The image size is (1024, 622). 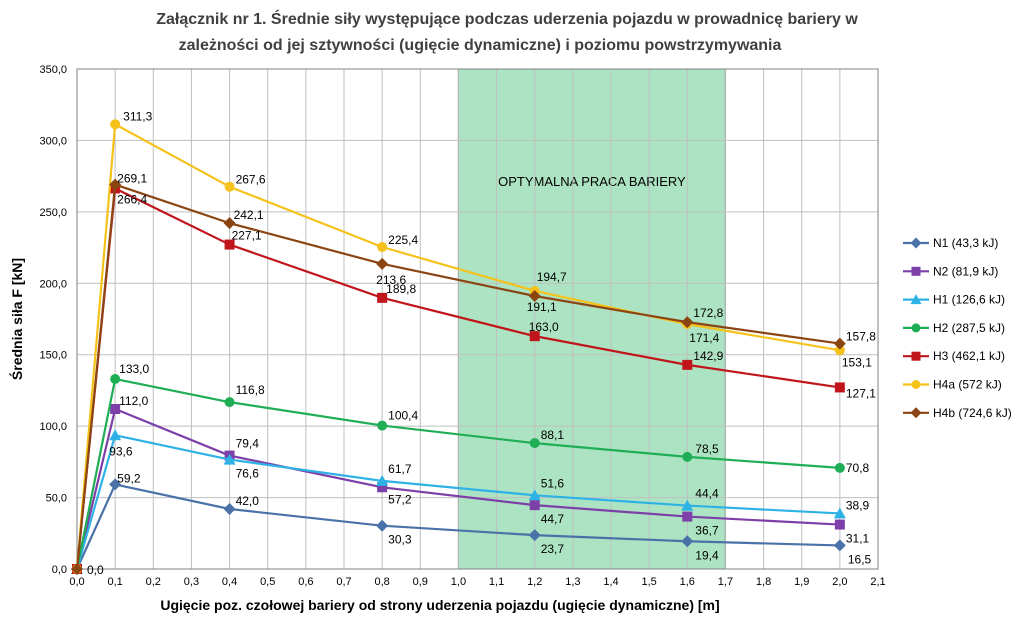 What do you see at coordinates (53, 141) in the screenshot?
I see `y-tick-label: 300,0` at bounding box center [53, 141].